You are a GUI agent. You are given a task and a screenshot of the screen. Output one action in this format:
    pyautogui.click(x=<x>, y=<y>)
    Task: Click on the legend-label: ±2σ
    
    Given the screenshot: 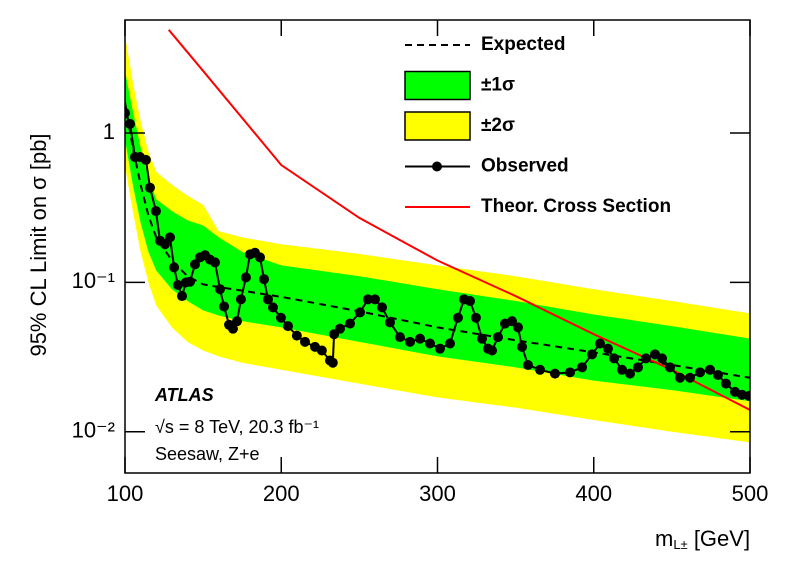 What is the action you would take?
    pyautogui.click(x=498, y=125)
    